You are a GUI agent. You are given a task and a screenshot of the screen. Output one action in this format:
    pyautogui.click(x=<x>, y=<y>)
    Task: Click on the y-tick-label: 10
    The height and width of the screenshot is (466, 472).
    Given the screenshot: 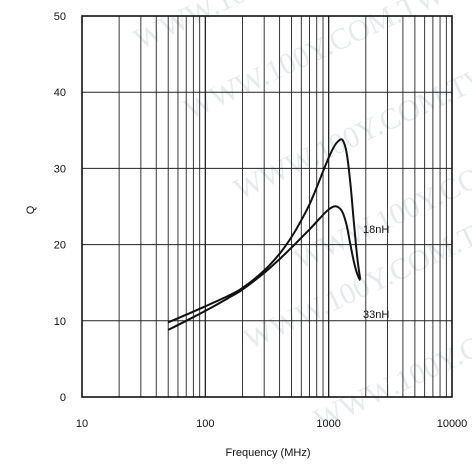 What is the action you would take?
    pyautogui.click(x=60, y=322)
    